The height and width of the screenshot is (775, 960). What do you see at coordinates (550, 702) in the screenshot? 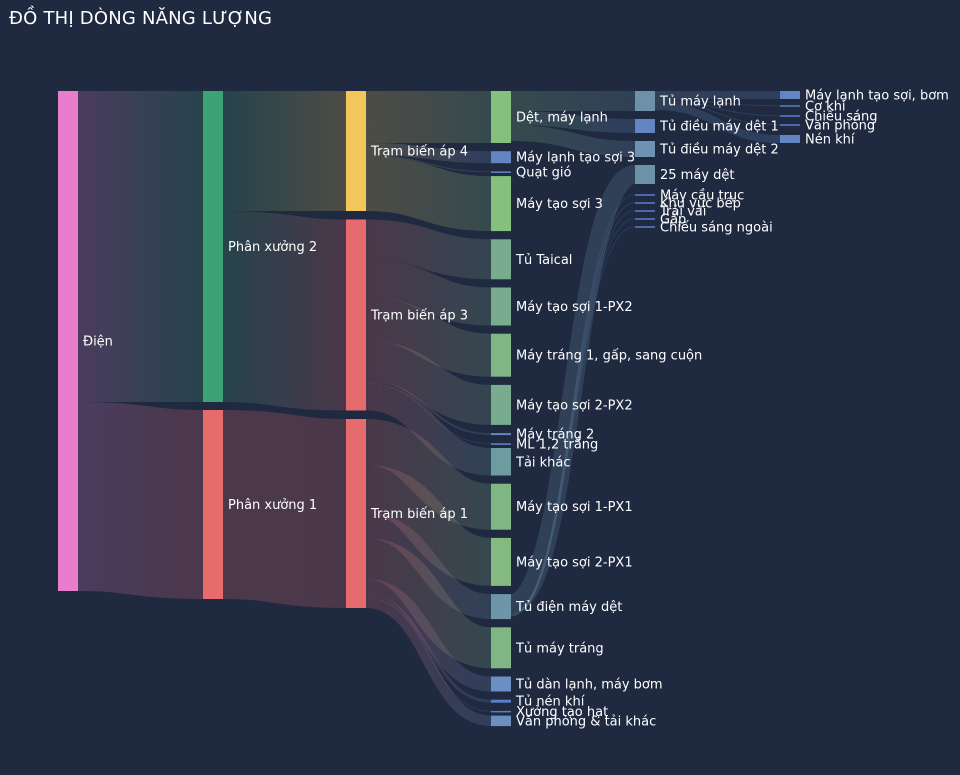
I see `sankey-node-label: Tủ nén khí` at bounding box center [550, 702].